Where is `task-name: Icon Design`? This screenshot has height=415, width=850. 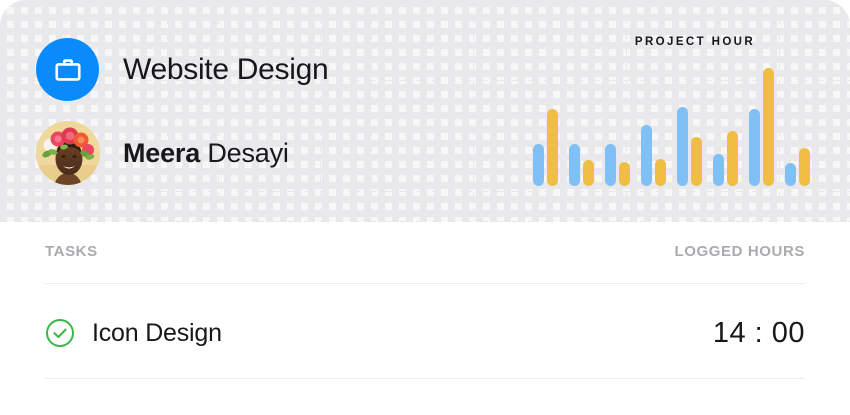 task-name: Icon Design is located at coordinates (157, 332).